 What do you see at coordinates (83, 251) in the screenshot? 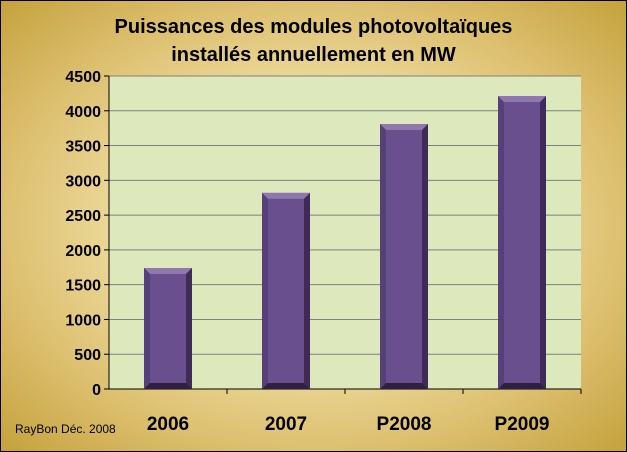
I see `y-tick-label: 2000` at bounding box center [83, 251].